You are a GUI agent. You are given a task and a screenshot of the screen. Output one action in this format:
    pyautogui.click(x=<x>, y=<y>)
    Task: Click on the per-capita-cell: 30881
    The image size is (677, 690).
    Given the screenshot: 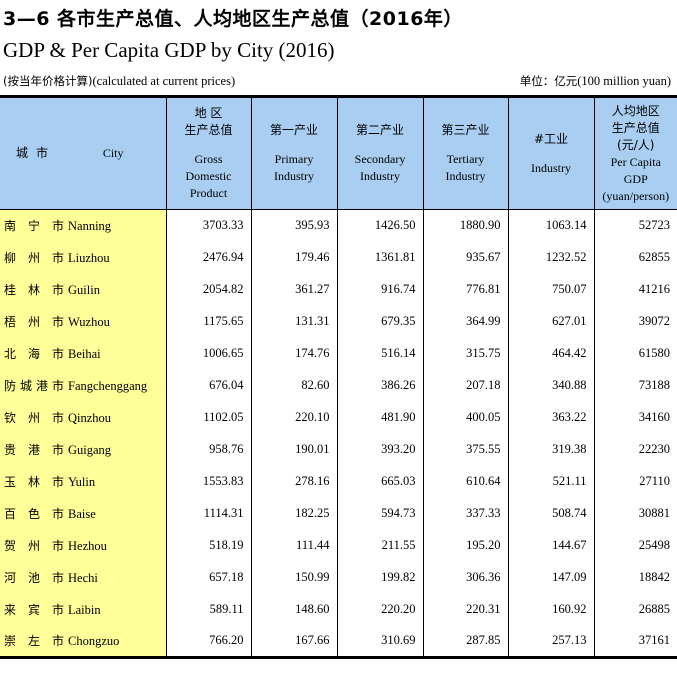 What is the action you would take?
    pyautogui.click(x=635, y=513)
    